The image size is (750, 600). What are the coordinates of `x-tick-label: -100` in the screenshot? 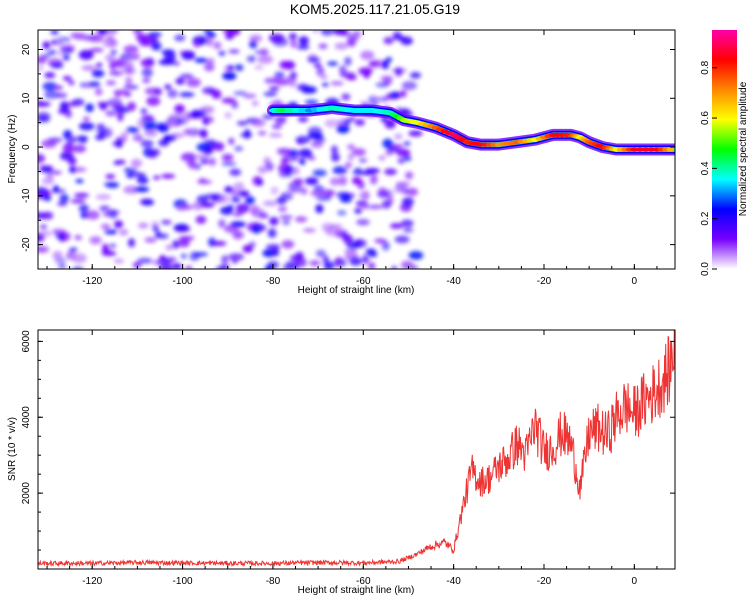 It's located at (183, 281).